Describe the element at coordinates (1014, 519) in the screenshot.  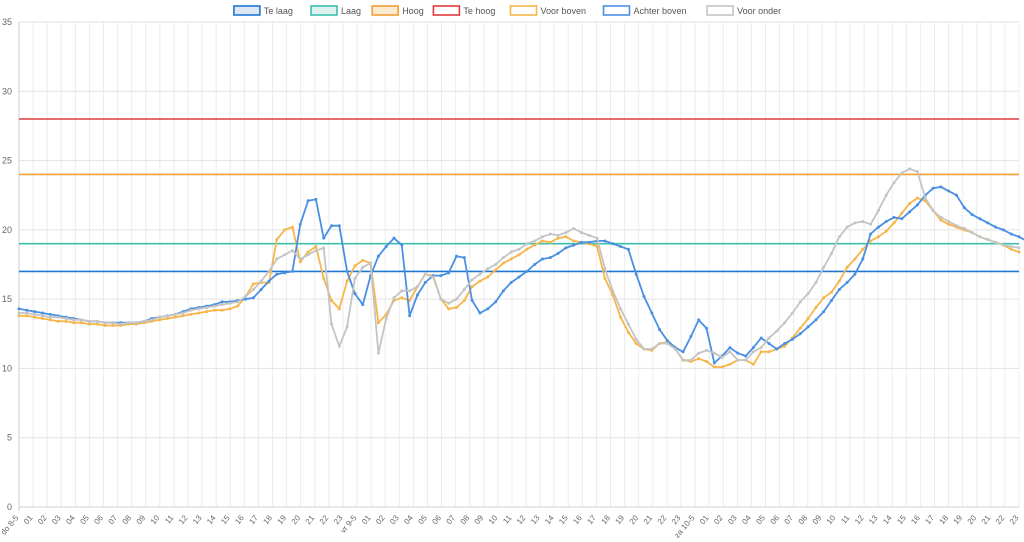
I see `x-tick-label: 23` at that location.